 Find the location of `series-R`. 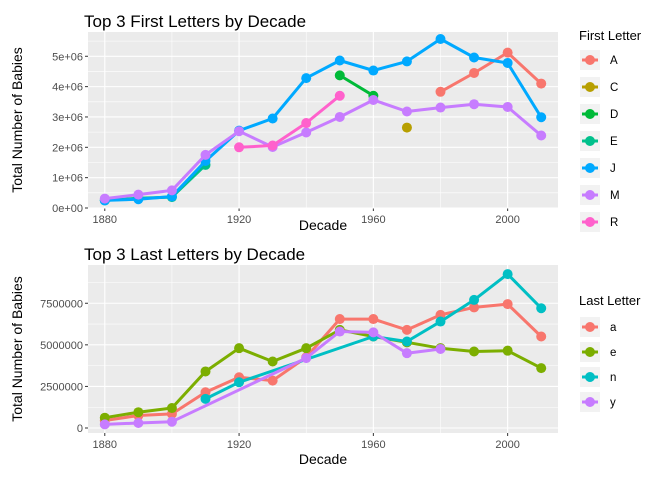

series-R is located at coordinates (289, 121).